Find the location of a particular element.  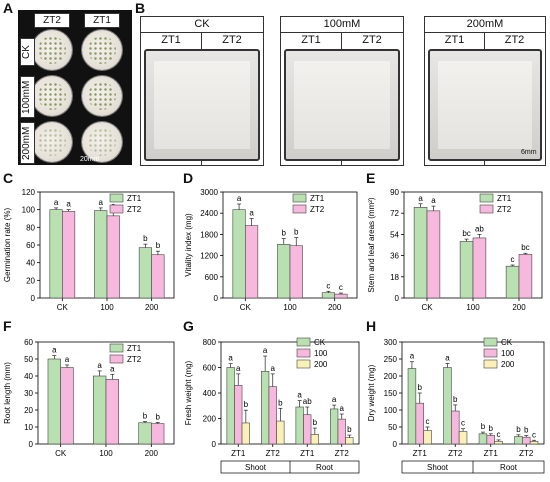

significance-letter: ab is located at coordinates (307, 401).